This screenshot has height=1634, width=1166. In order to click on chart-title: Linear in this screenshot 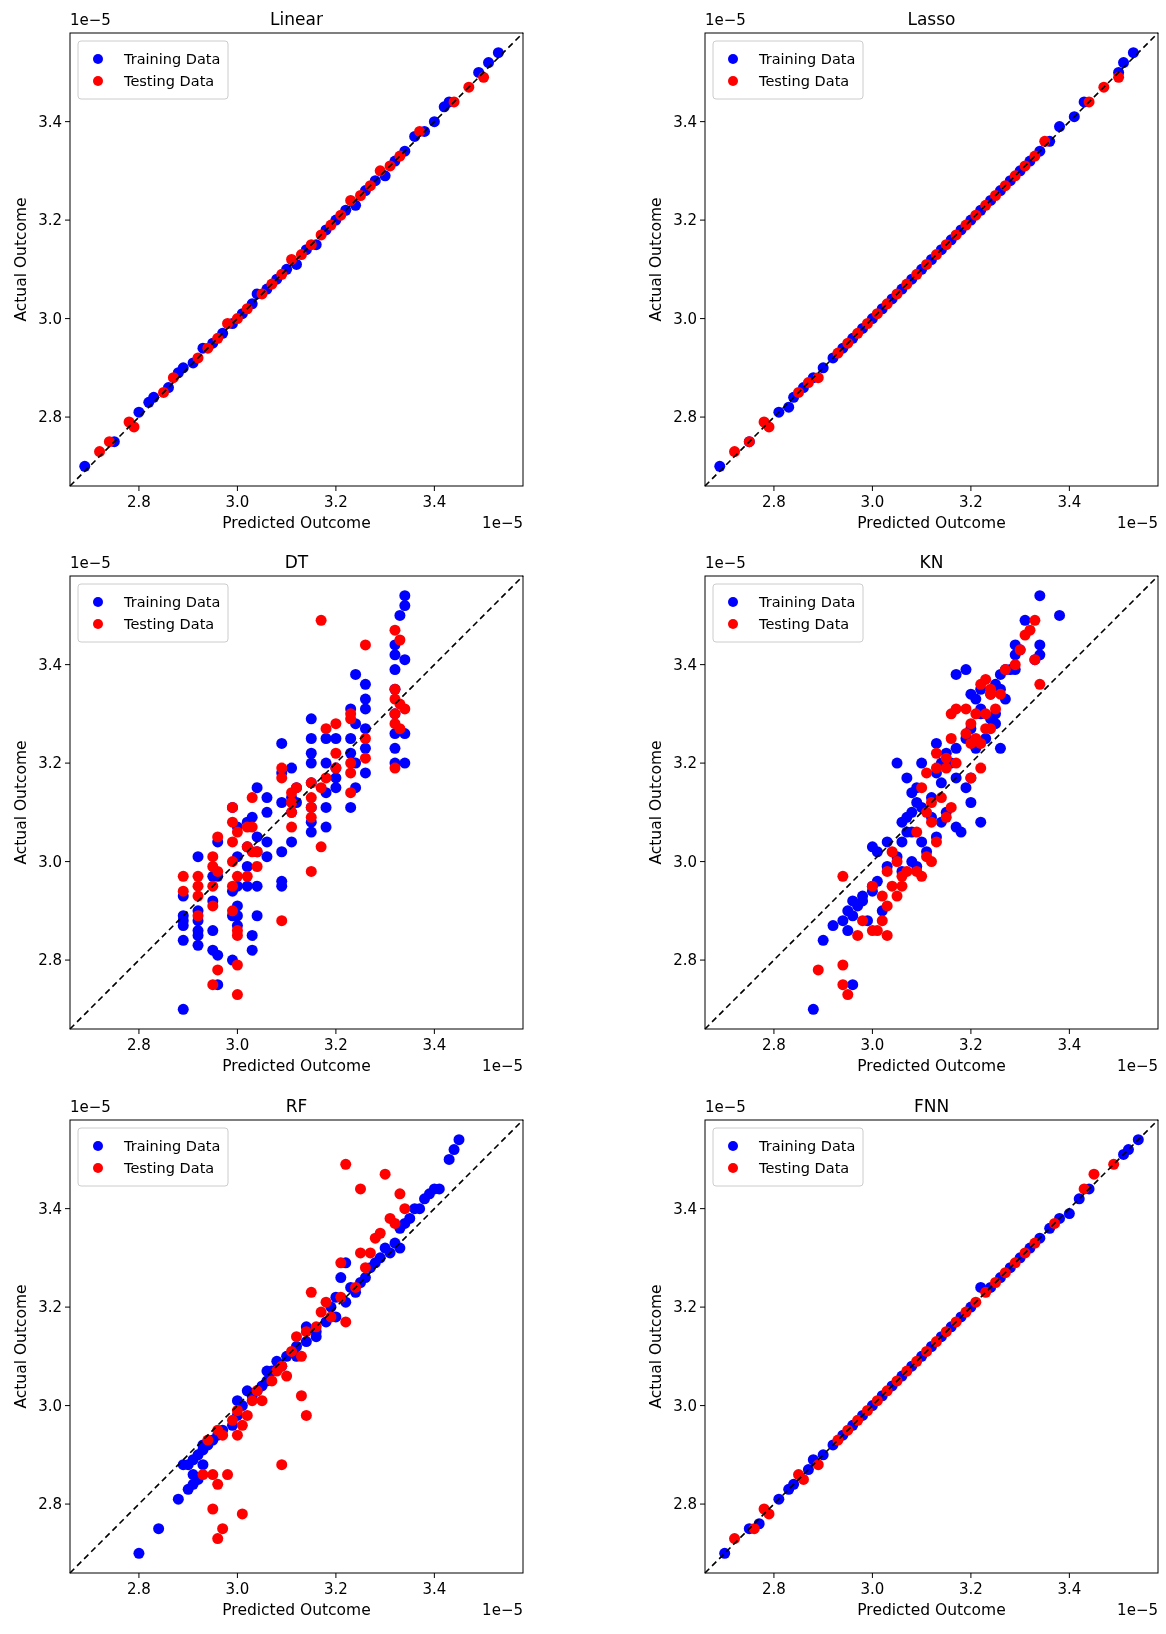, I will do `click(296, 19)`.